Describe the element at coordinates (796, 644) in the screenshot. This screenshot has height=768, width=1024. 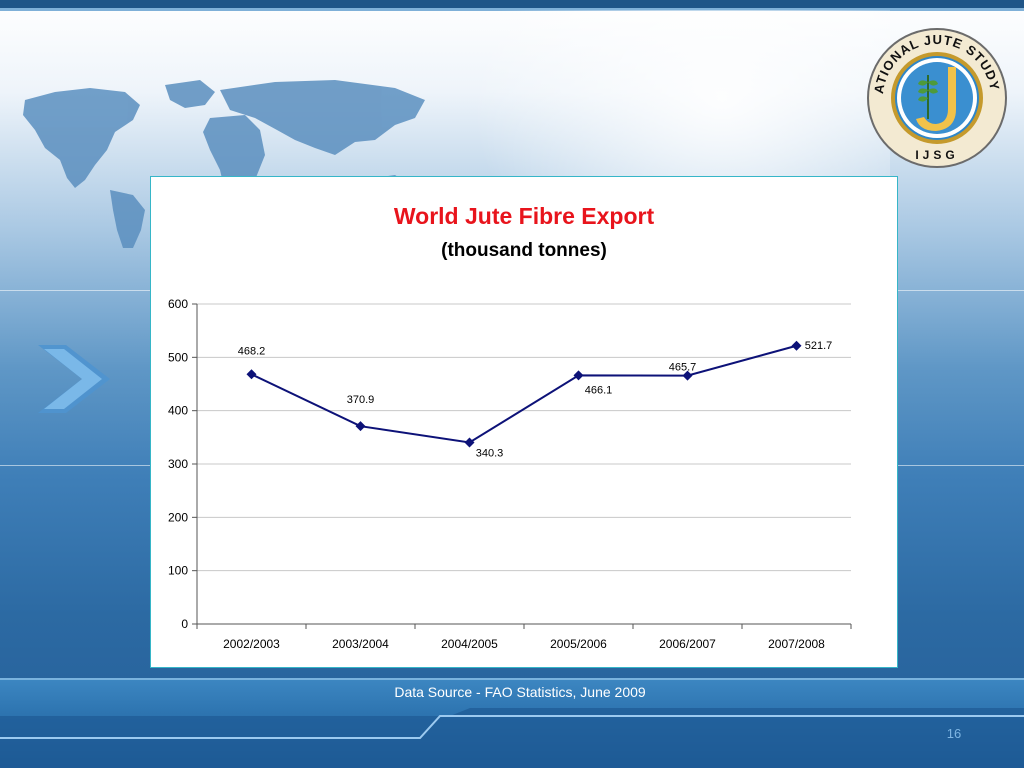
I see `x-tick-label: 2007/2008` at that location.